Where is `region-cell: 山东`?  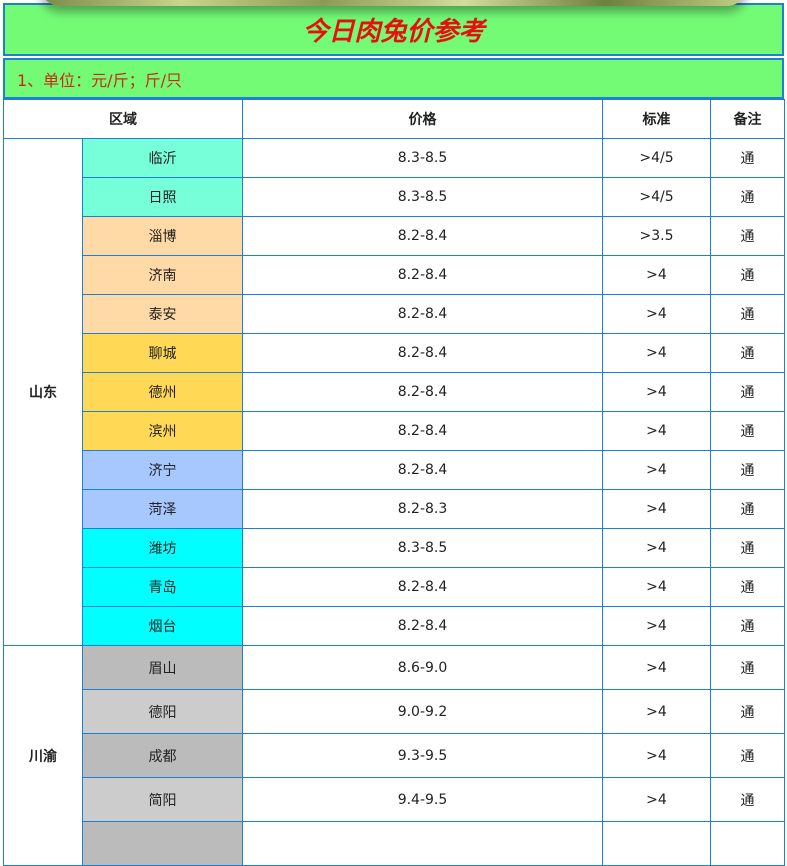
region-cell: 山东 is located at coordinates (43, 392).